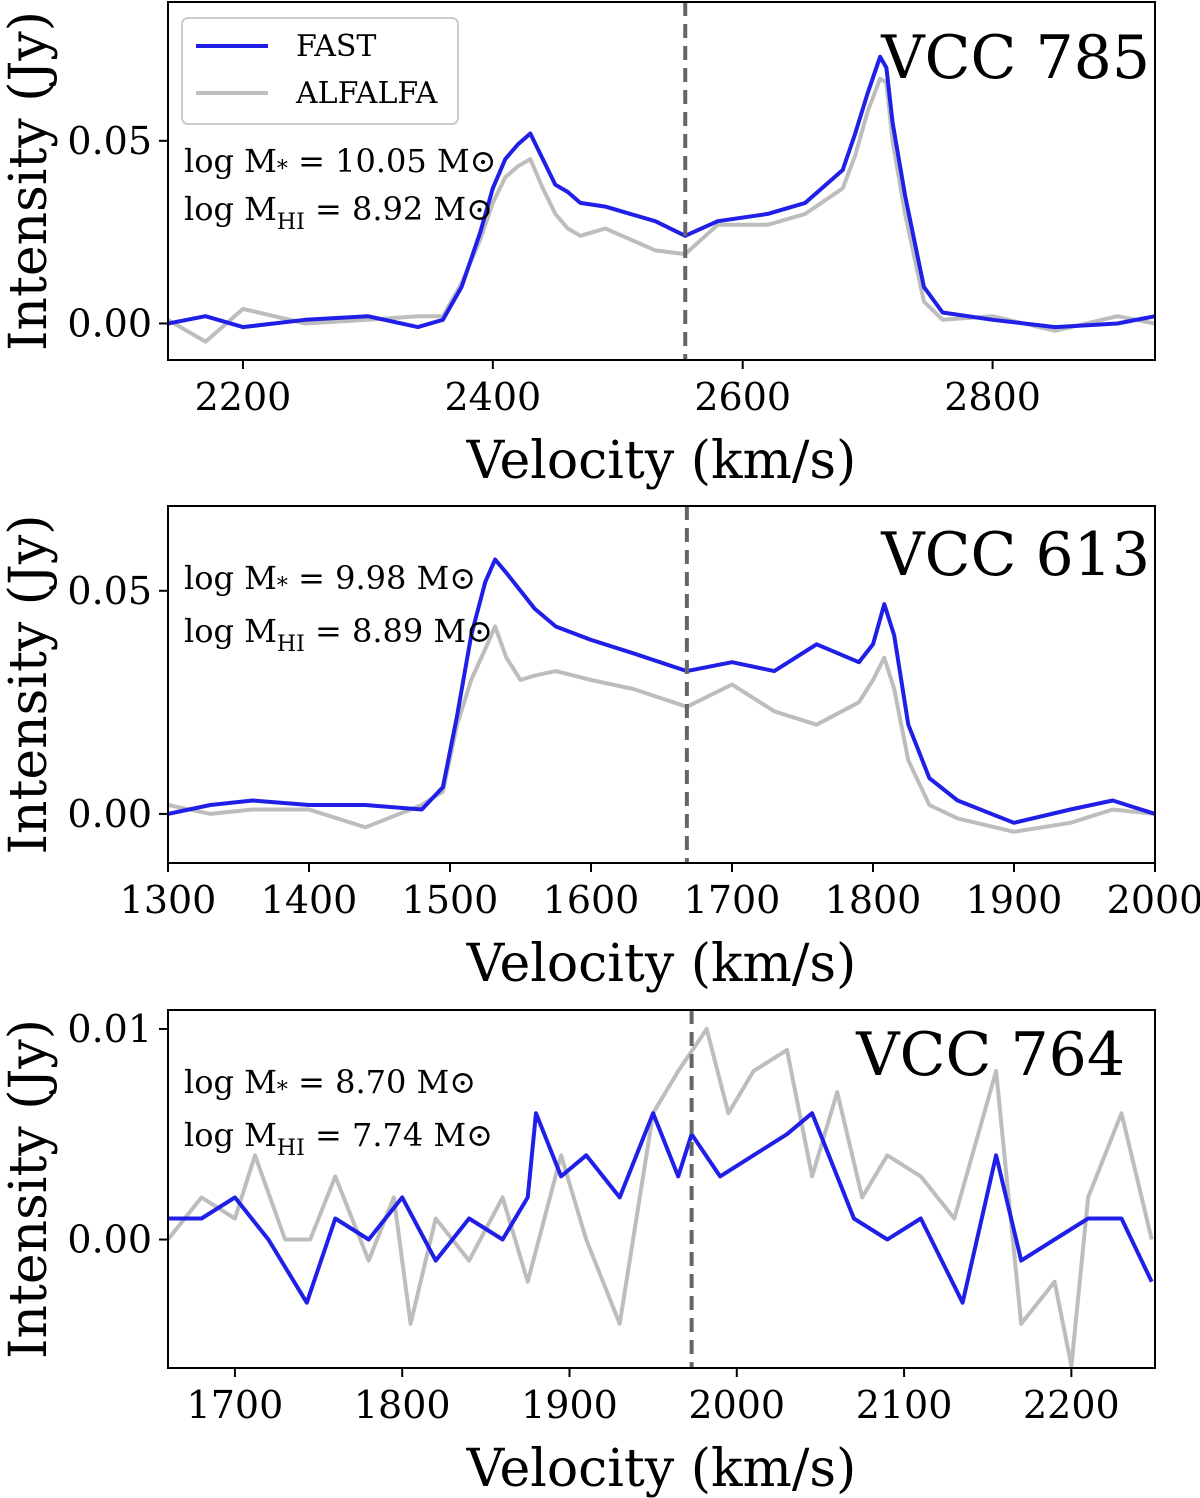 Image resolution: width=1200 pixels, height=1498 pixels. I want to click on galaxy-name: VCC 613, so click(1015, 555).